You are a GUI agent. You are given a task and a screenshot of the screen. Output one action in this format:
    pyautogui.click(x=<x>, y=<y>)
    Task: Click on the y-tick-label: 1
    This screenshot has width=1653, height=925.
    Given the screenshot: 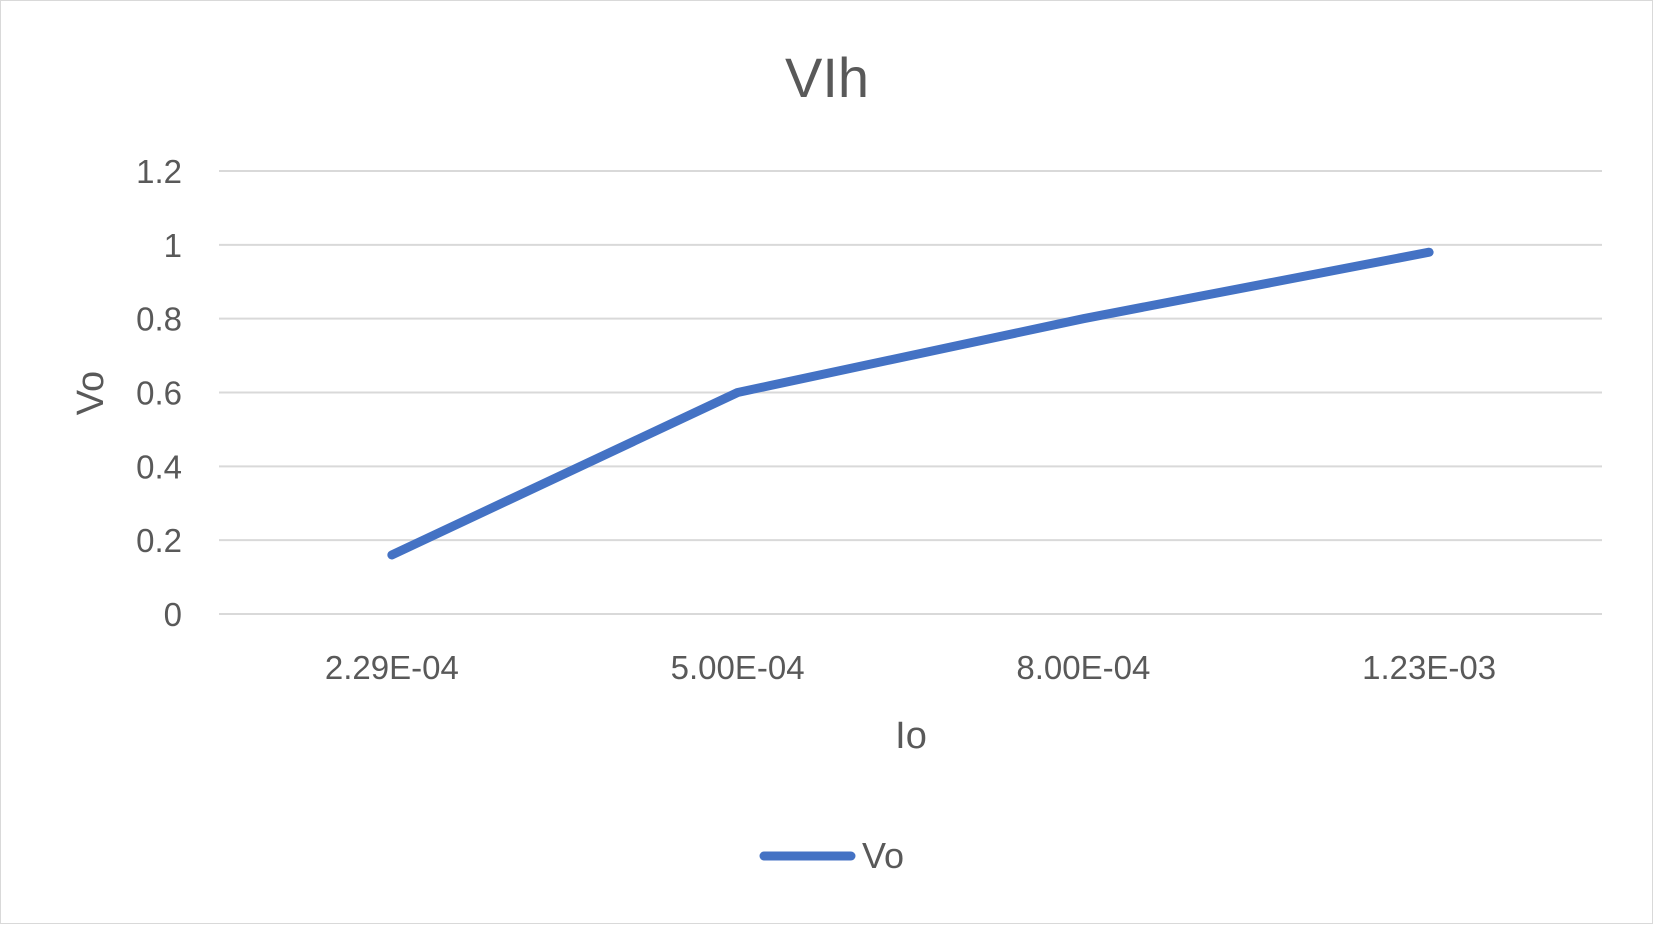 What is the action you would take?
    pyautogui.click(x=173, y=245)
    